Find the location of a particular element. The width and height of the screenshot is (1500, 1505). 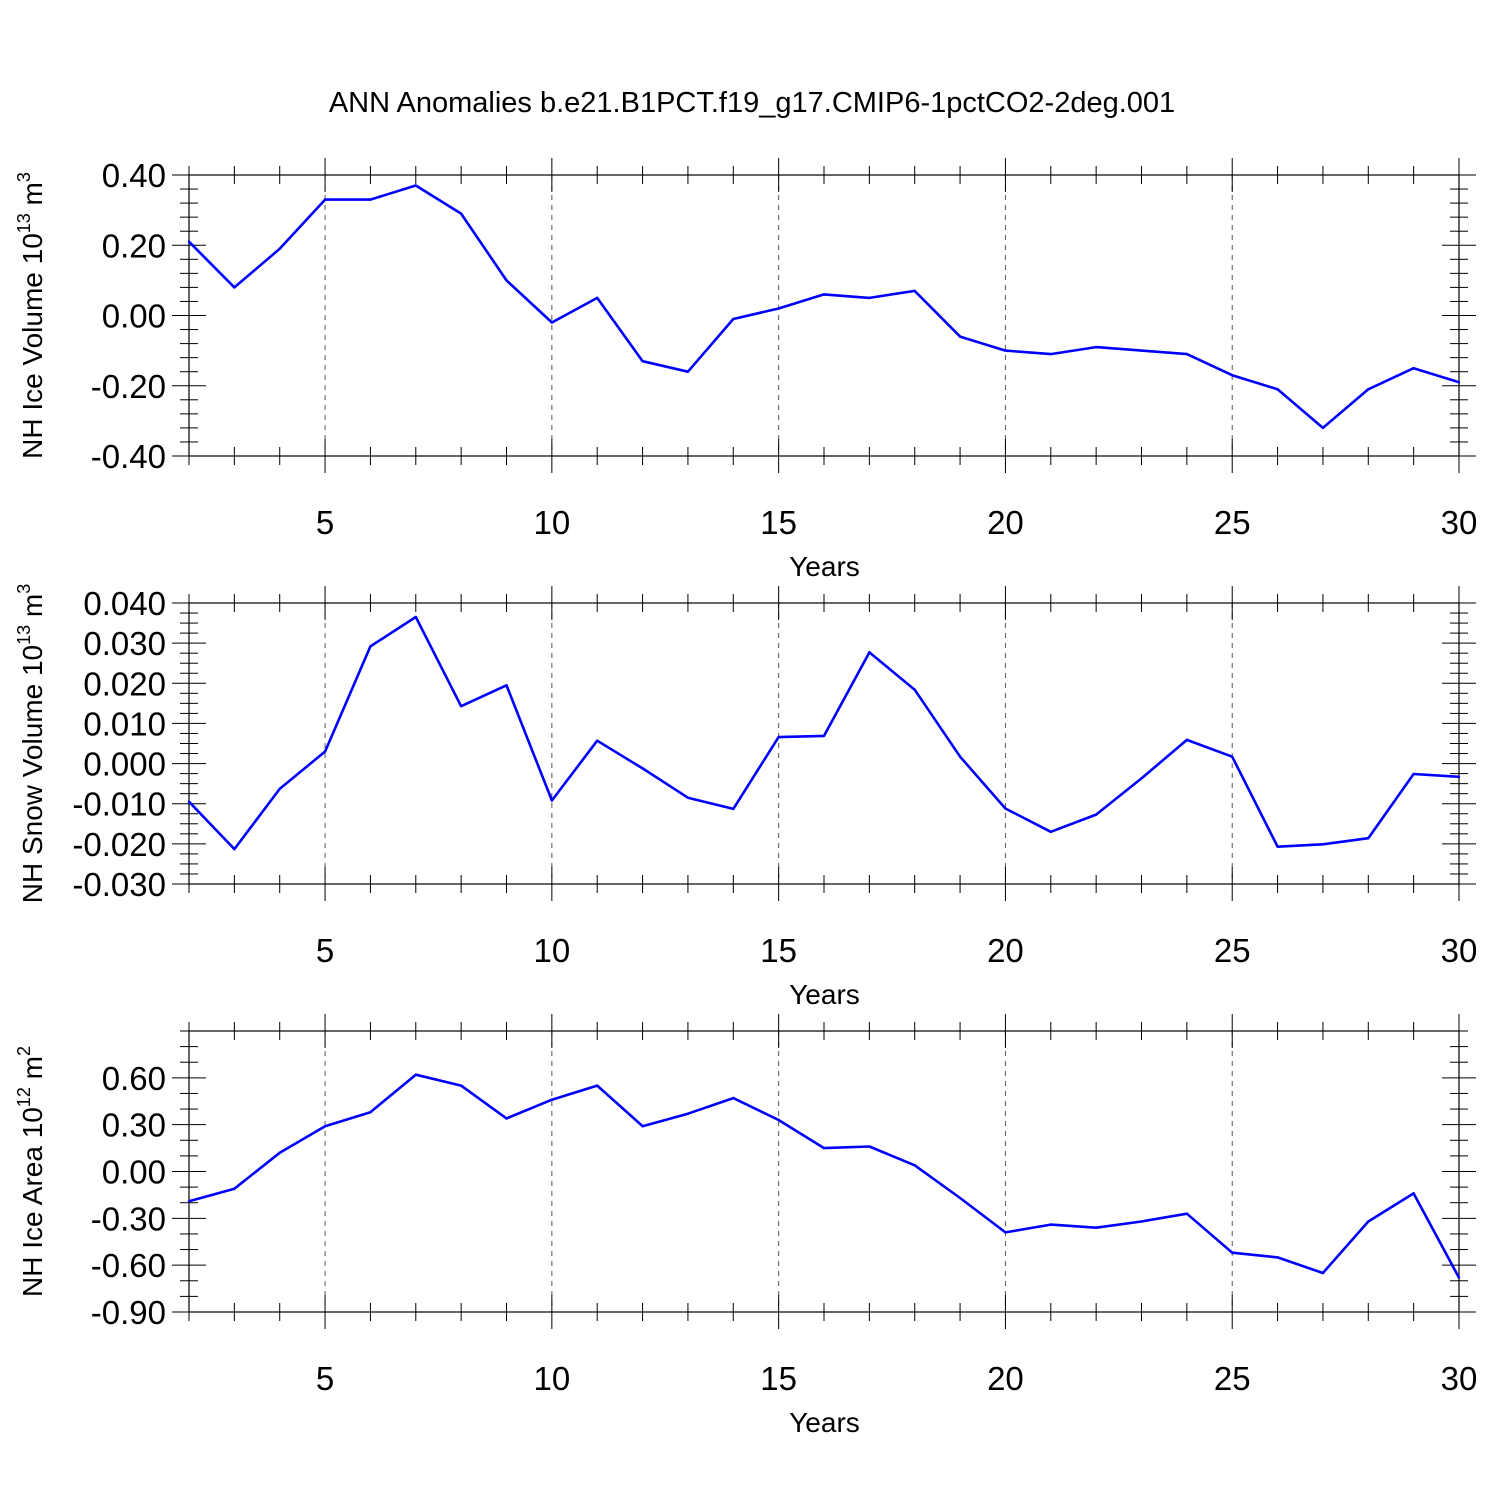

panel-1-y-tick-label: 0.00 is located at coordinates (134, 316).